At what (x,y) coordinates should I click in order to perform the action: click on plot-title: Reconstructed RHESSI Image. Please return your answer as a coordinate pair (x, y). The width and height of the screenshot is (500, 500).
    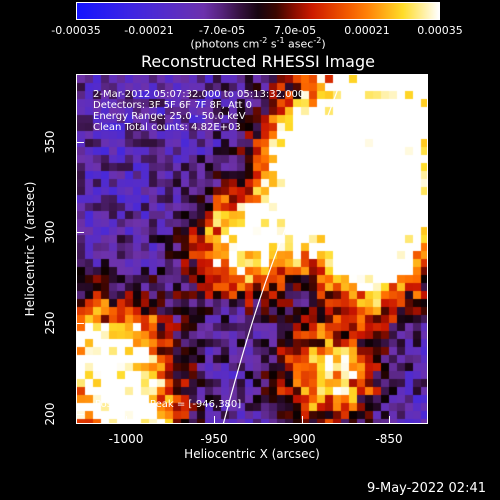
    Looking at the image, I should click on (258, 61).